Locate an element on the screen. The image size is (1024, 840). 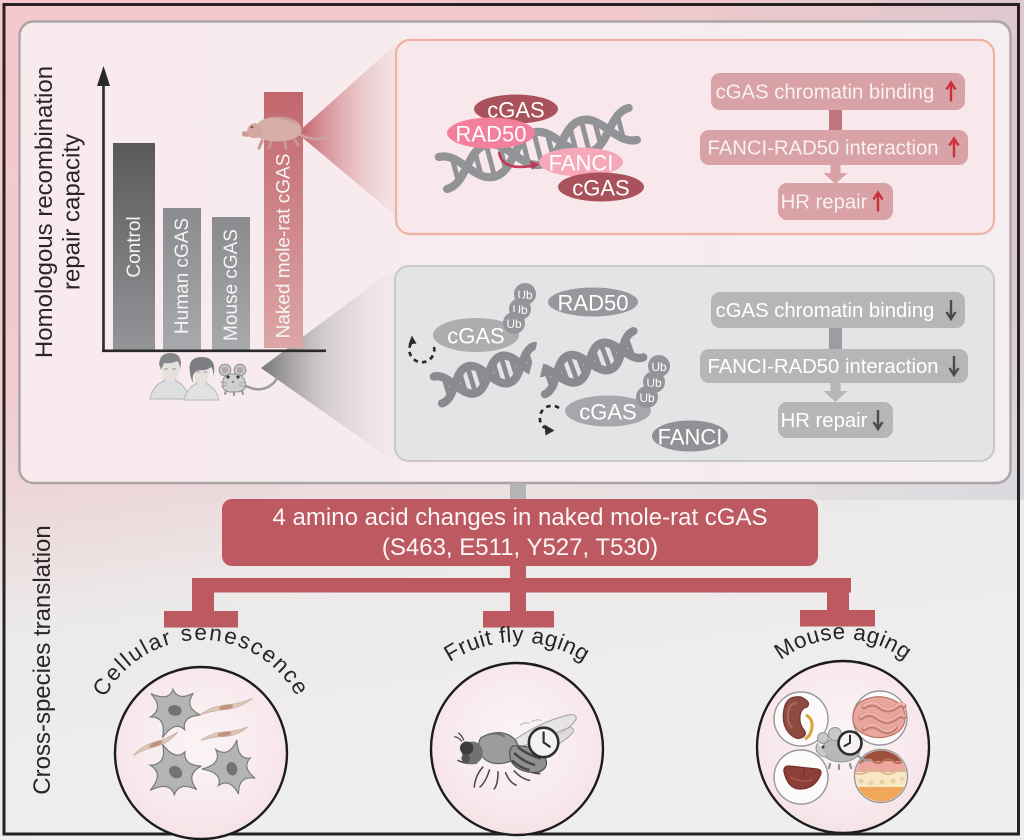
svg-text: (S463, E511, Y527, T530) is located at coordinates (520, 547).